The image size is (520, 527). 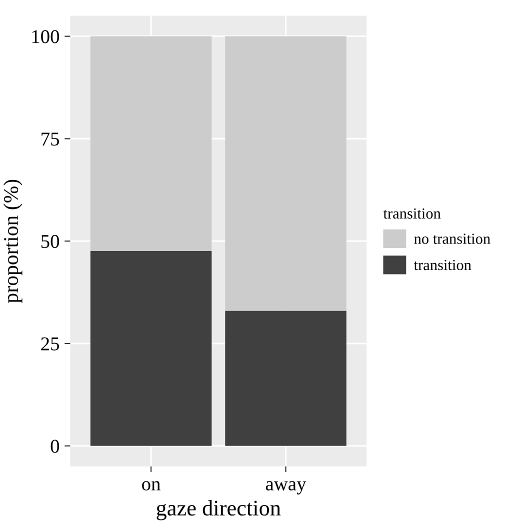 I want to click on x-tick-label: away, so click(x=286, y=487).